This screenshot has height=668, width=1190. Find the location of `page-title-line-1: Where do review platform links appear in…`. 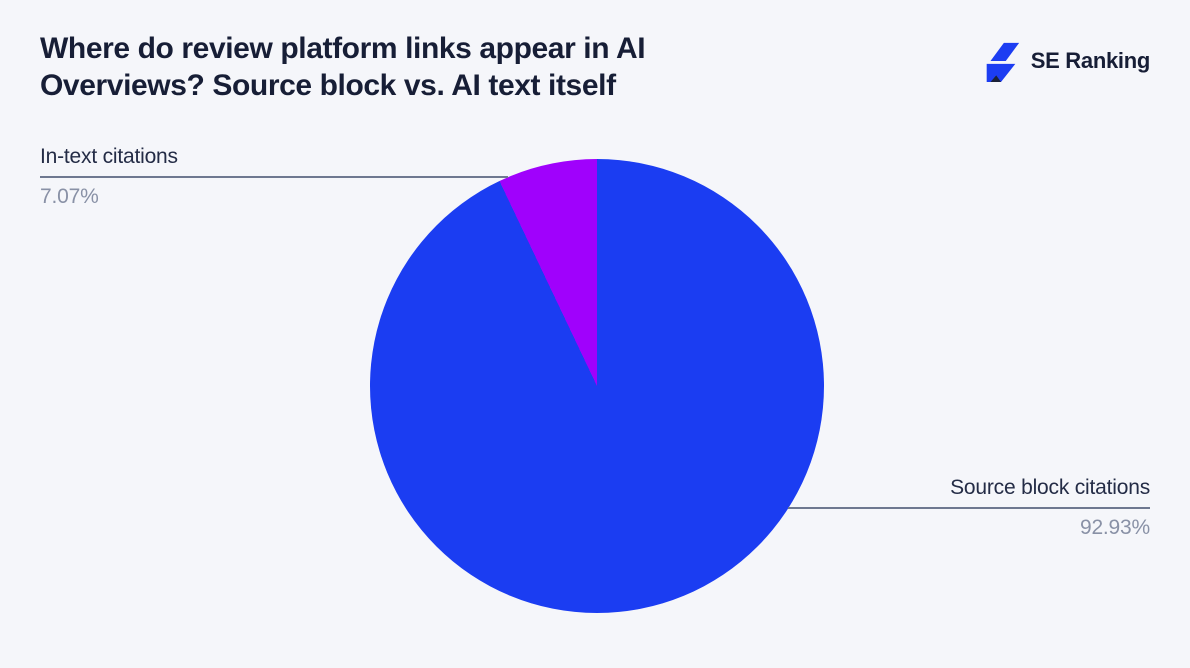

page-title-line-1: Where do review platform links appear in… is located at coordinates (343, 48).